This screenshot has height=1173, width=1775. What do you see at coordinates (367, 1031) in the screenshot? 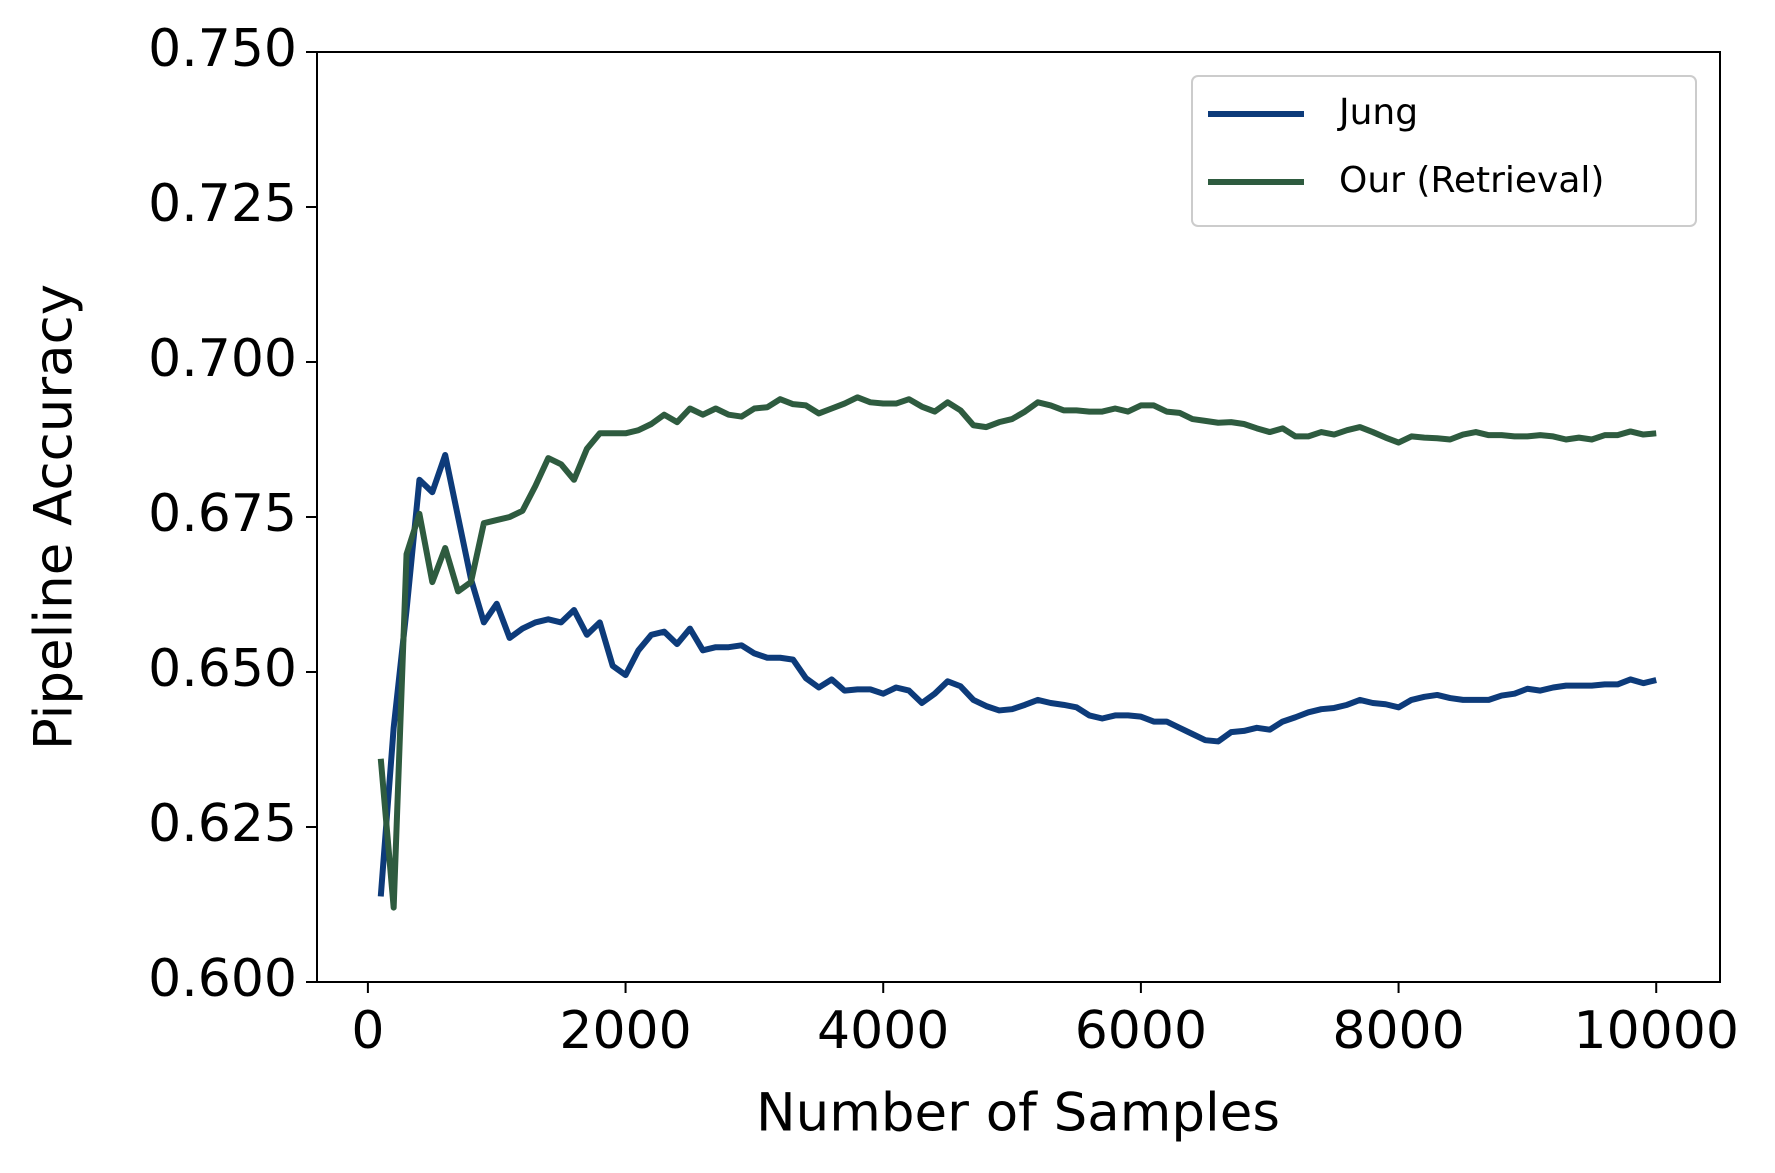
I see `x-tick-label: 0` at bounding box center [367, 1031].